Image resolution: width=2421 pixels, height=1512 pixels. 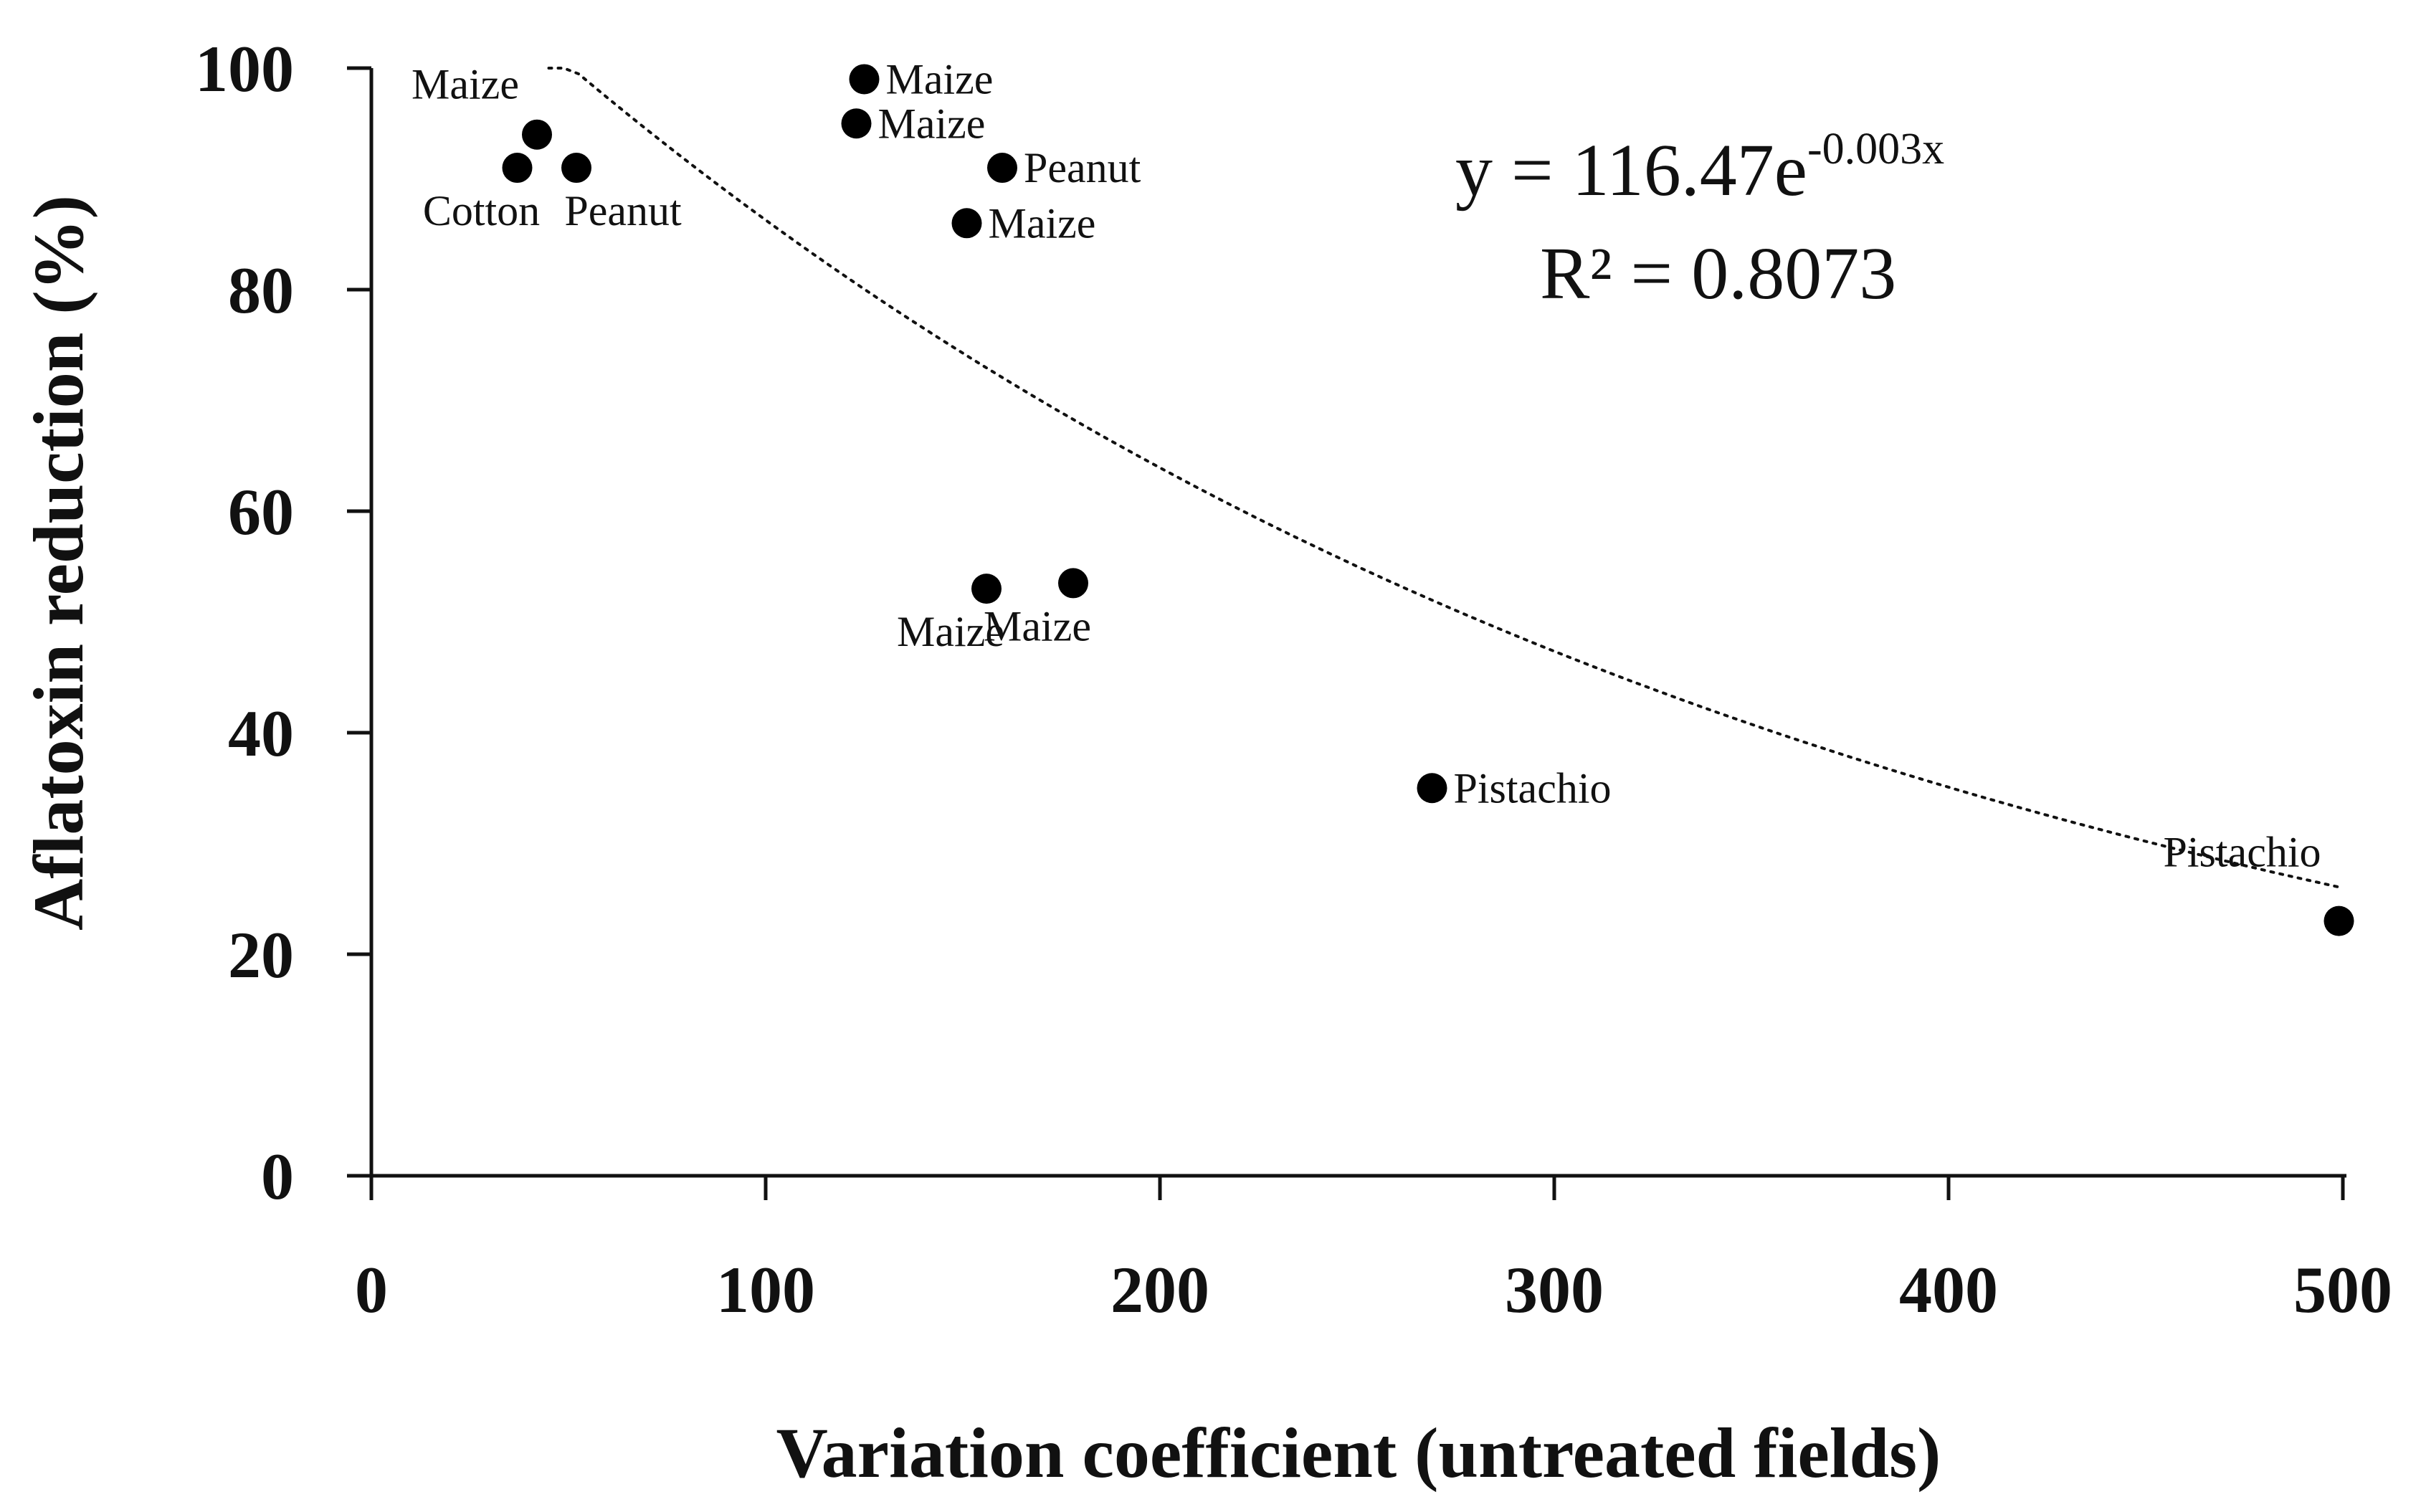 What do you see at coordinates (58, 563) in the screenshot?
I see `y-axis-title: Aflatoxin reduction (%)` at bounding box center [58, 563].